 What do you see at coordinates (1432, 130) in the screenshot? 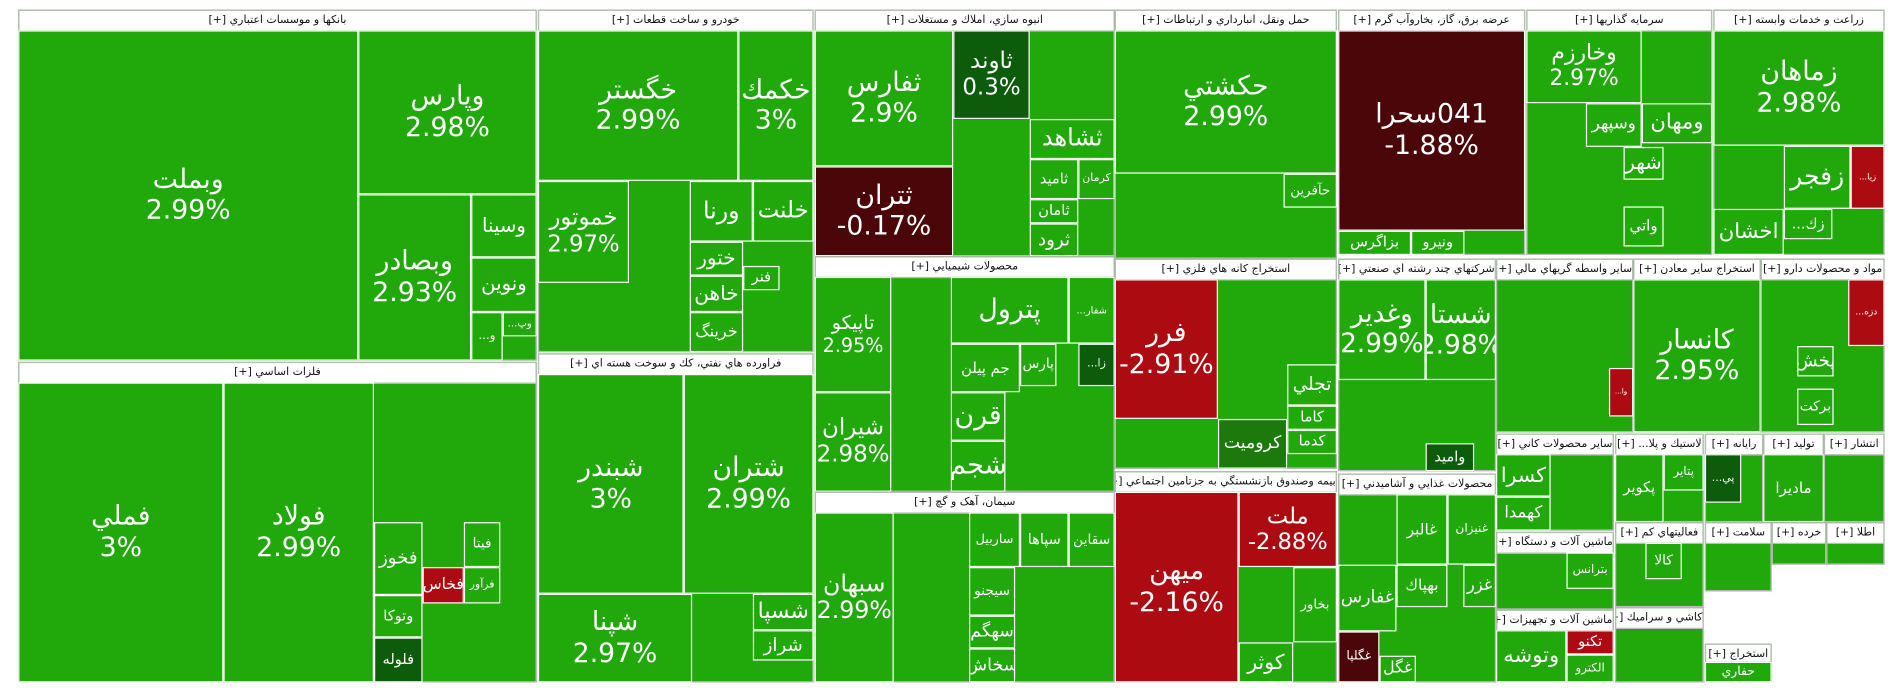
I see `stock-tile: 041سحرا -1.88%` at bounding box center [1432, 130].